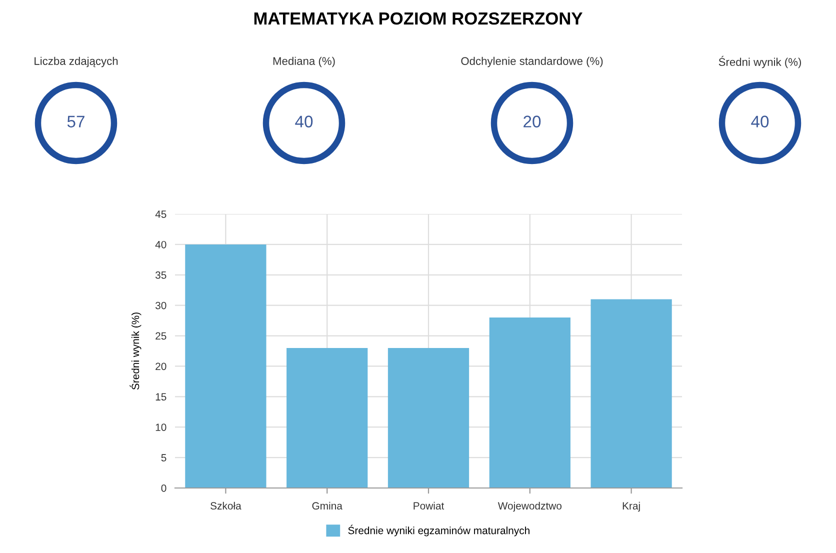 The image size is (836, 553). I want to click on text: MATEMATYKA POZIOM ROZSZERZONY, so click(418, 18).